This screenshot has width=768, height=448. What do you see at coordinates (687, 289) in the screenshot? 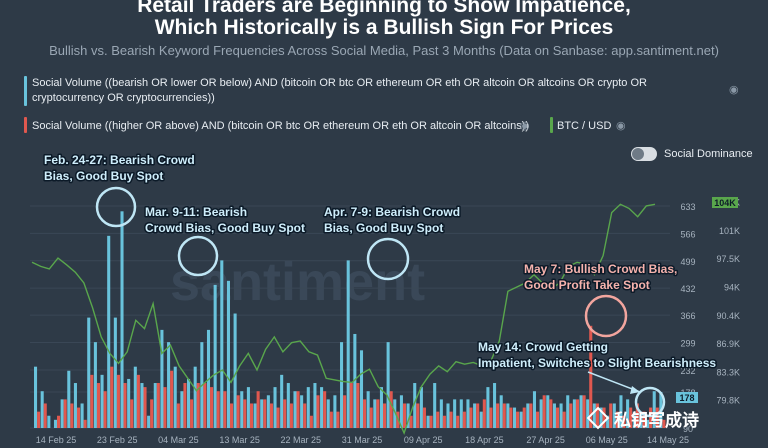
I see `y-left-tick-label: 432` at bounding box center [687, 289].